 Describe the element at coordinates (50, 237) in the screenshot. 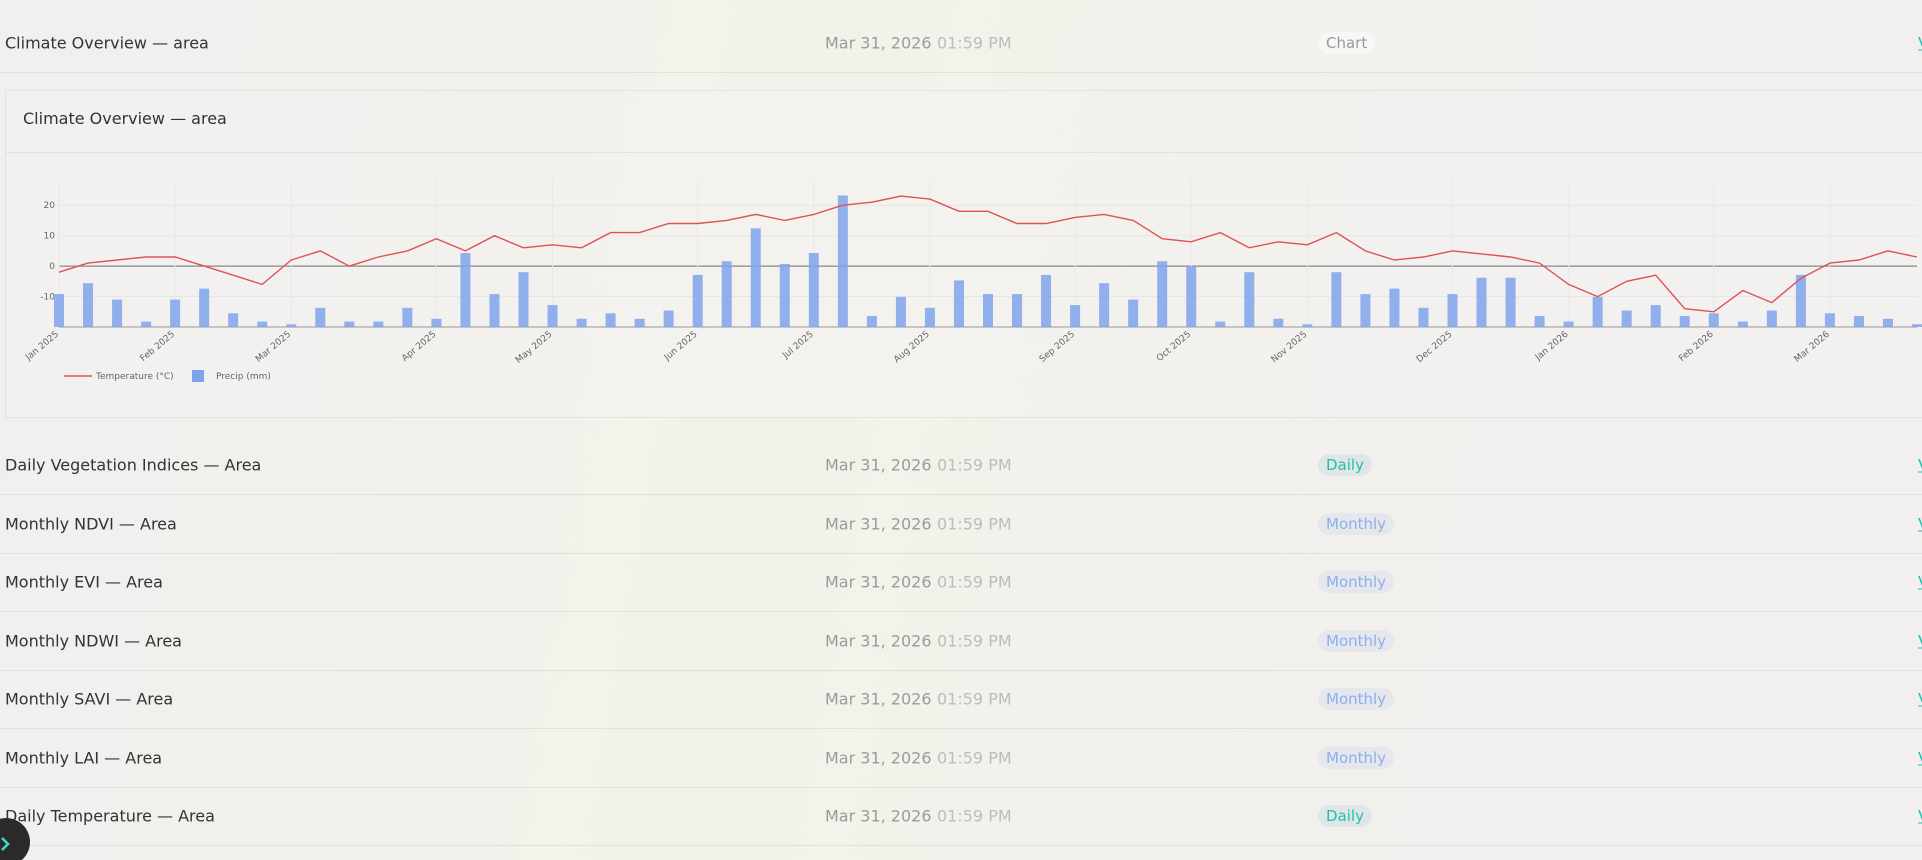

I see `y-tick-label: 10` at that location.